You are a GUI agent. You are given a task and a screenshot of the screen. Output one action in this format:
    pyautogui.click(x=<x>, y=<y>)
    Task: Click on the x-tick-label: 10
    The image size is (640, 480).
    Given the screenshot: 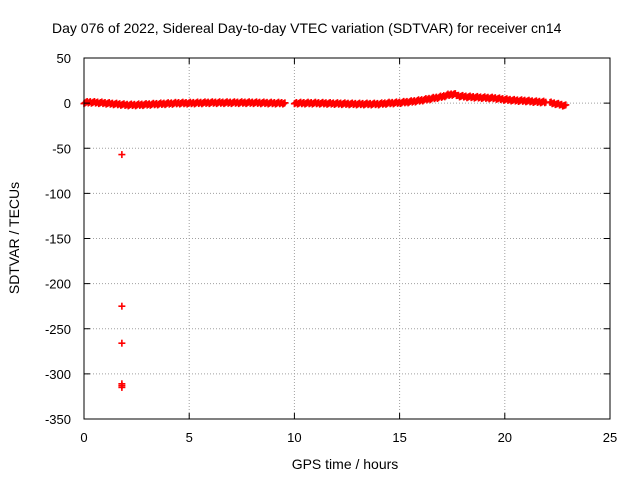 What is the action you would take?
    pyautogui.click(x=294, y=437)
    